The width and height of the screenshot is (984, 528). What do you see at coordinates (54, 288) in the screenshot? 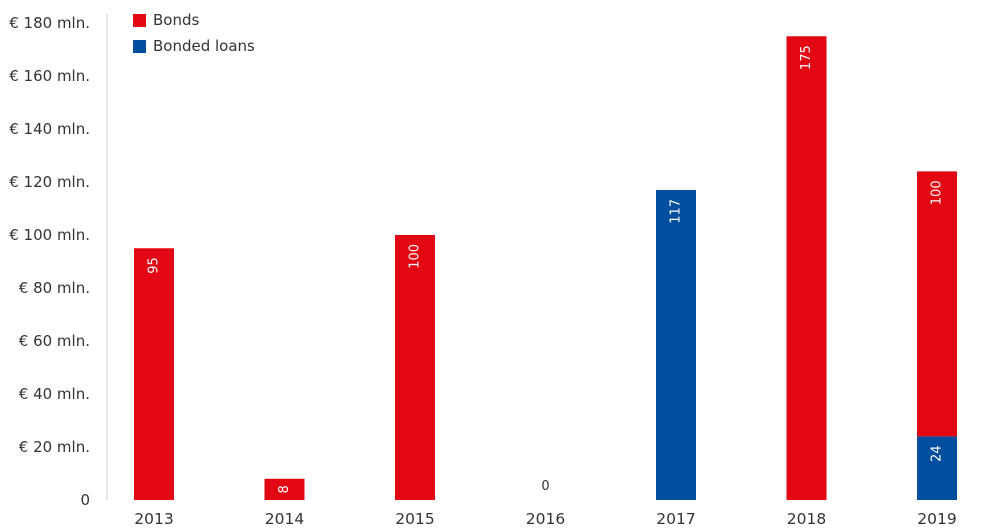
I see `y-tick-label: € 80 mln.` at bounding box center [54, 288].